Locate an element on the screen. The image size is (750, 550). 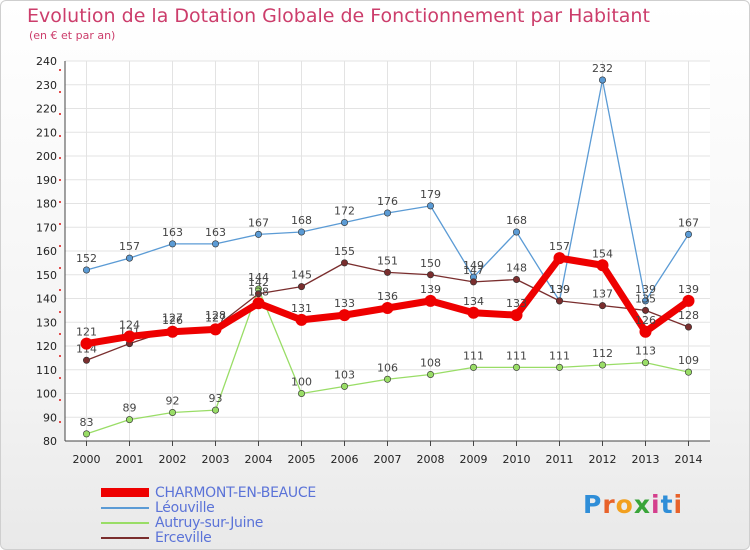
legend-item: Autruy-sur-Juine is located at coordinates (208, 522).